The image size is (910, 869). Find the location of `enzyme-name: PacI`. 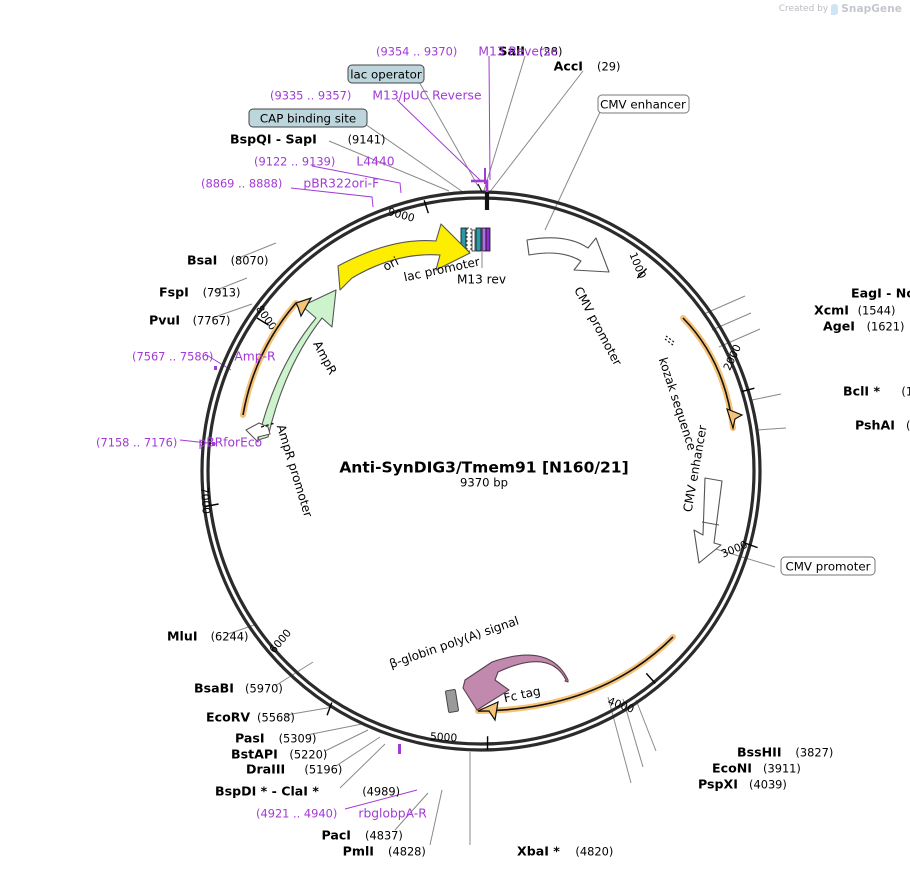

enzyme-name: PacI is located at coordinates (336, 835).